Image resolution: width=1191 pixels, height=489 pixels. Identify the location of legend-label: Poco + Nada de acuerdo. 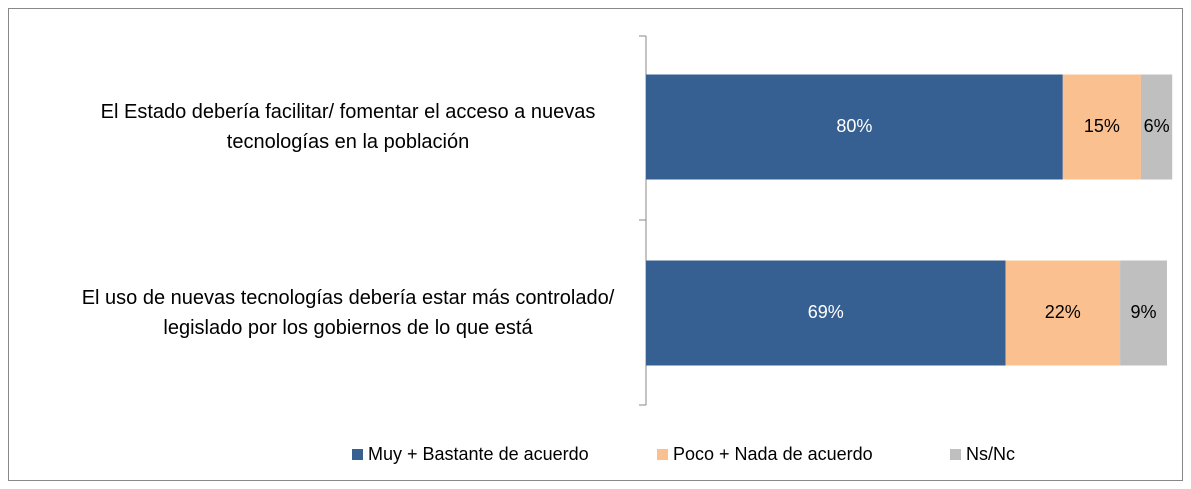
(773, 454).